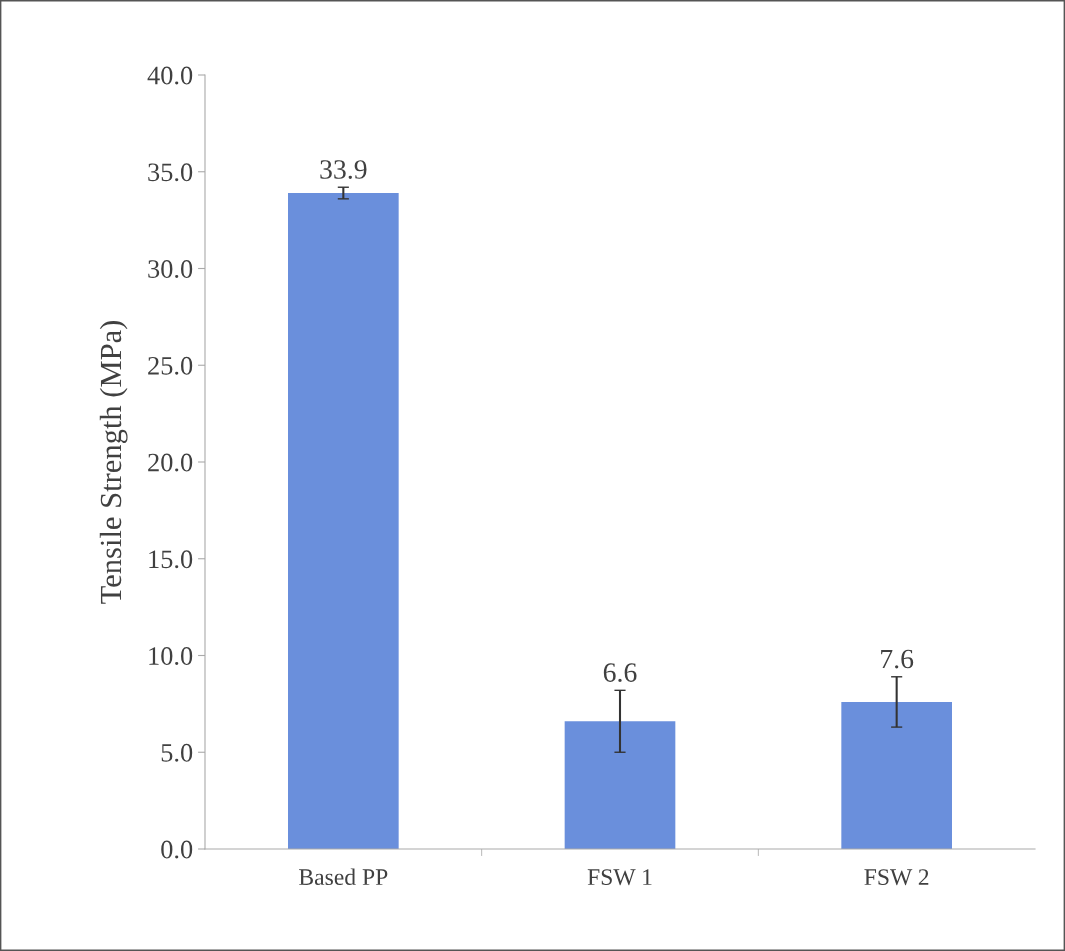 The width and height of the screenshot is (1065, 951). Describe the element at coordinates (897, 659) in the screenshot. I see `data-label: 7.6` at that location.